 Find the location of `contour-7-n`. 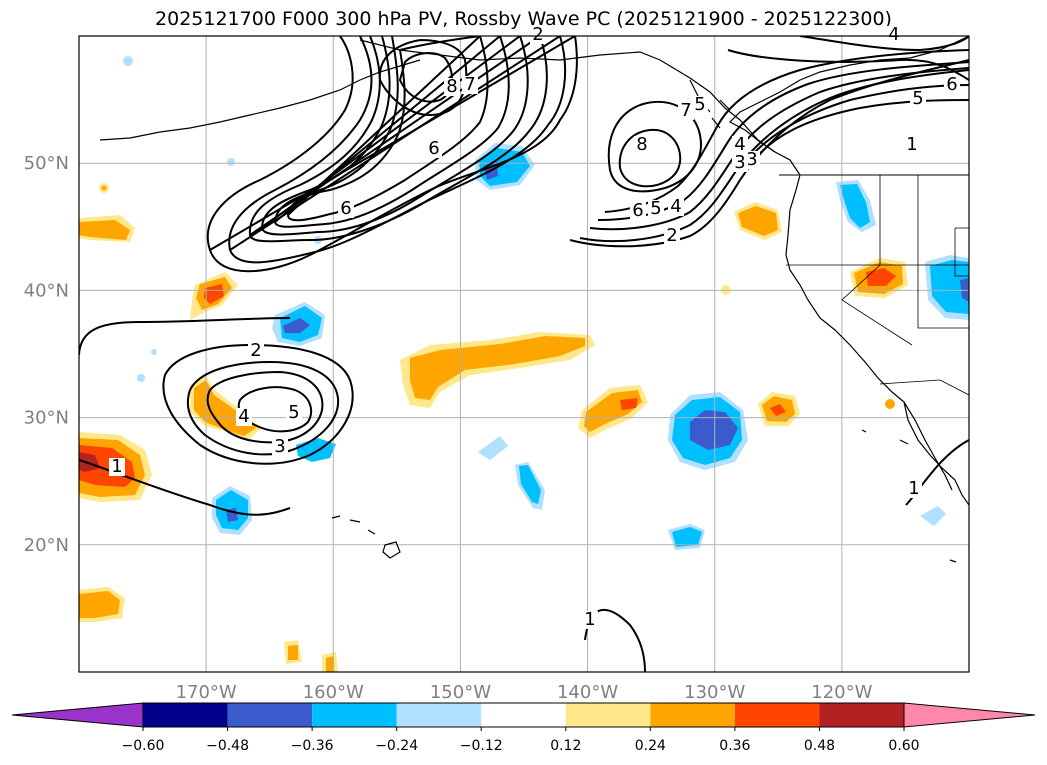

contour-7-n is located at coordinates (423, 78).